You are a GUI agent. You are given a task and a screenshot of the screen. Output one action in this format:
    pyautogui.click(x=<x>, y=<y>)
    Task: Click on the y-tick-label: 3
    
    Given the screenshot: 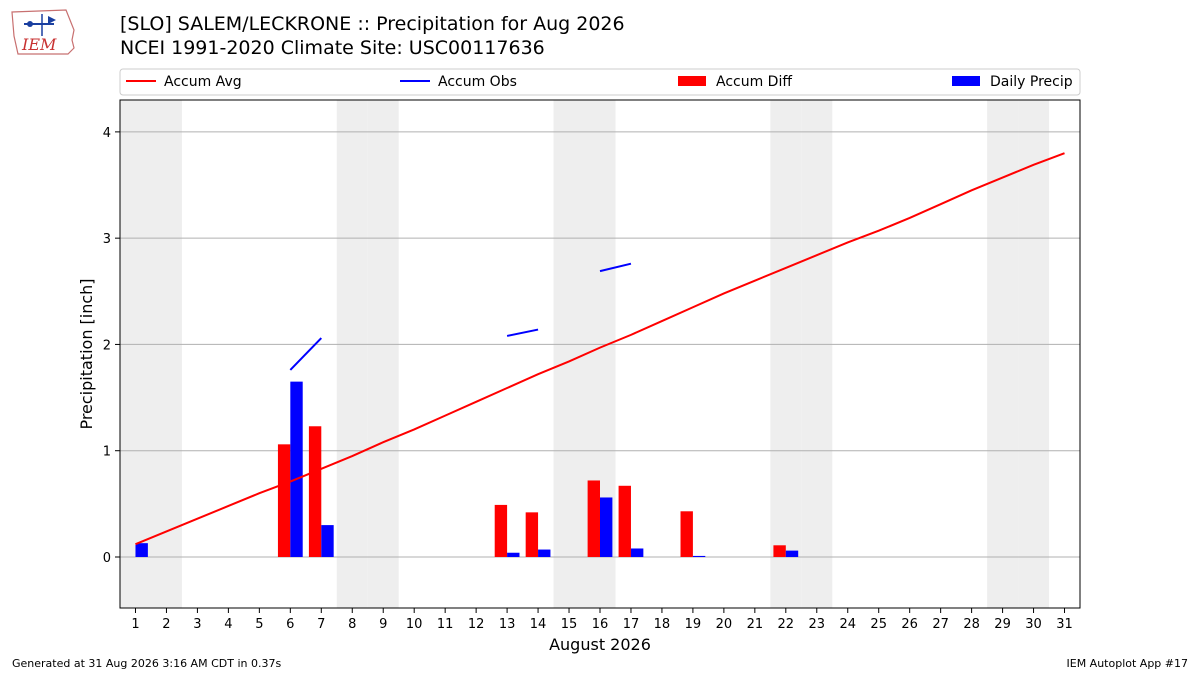 What is the action you would take?
    pyautogui.click(x=107, y=239)
    